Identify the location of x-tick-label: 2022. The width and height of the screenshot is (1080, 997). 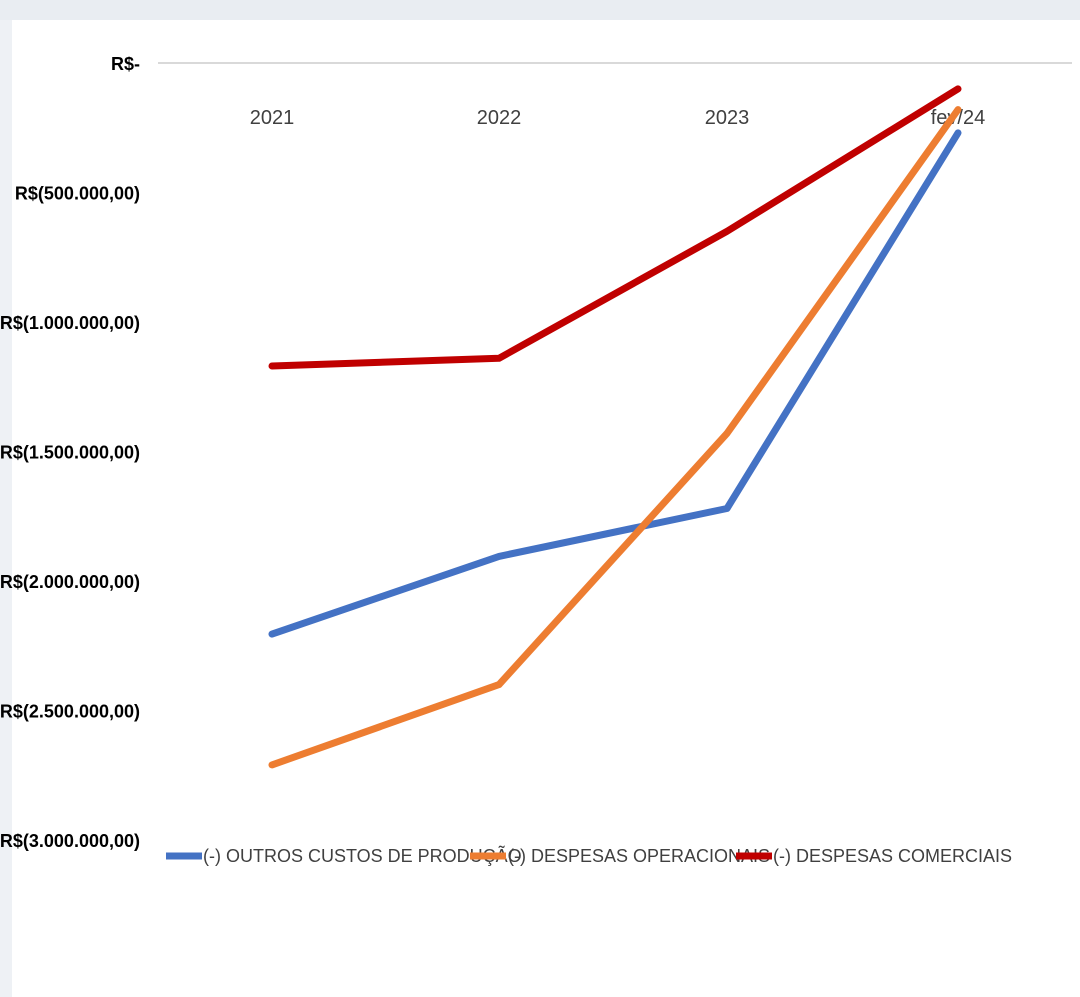
(499, 118).